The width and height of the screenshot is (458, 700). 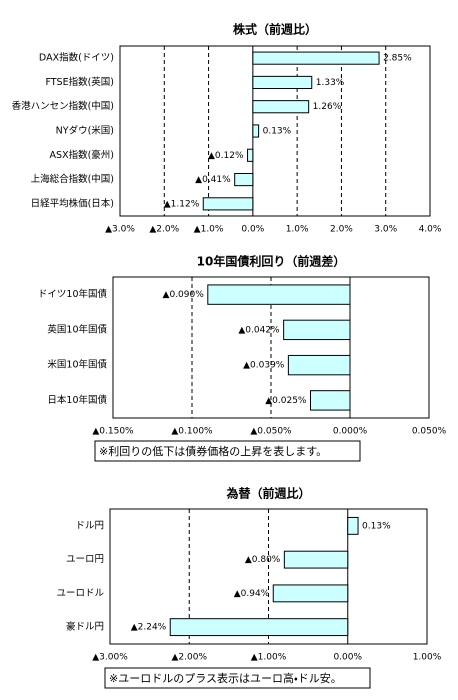 What do you see at coordinates (184, 295) in the screenshot?
I see `value-label: ▲0.090%` at bounding box center [184, 295].